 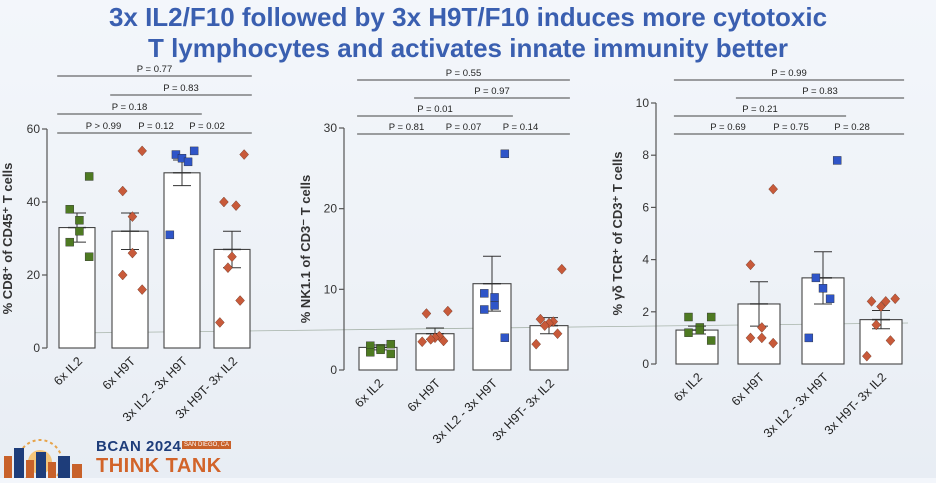 I want to click on event-location: SAN DIEGO, CA, so click(x=207, y=445).